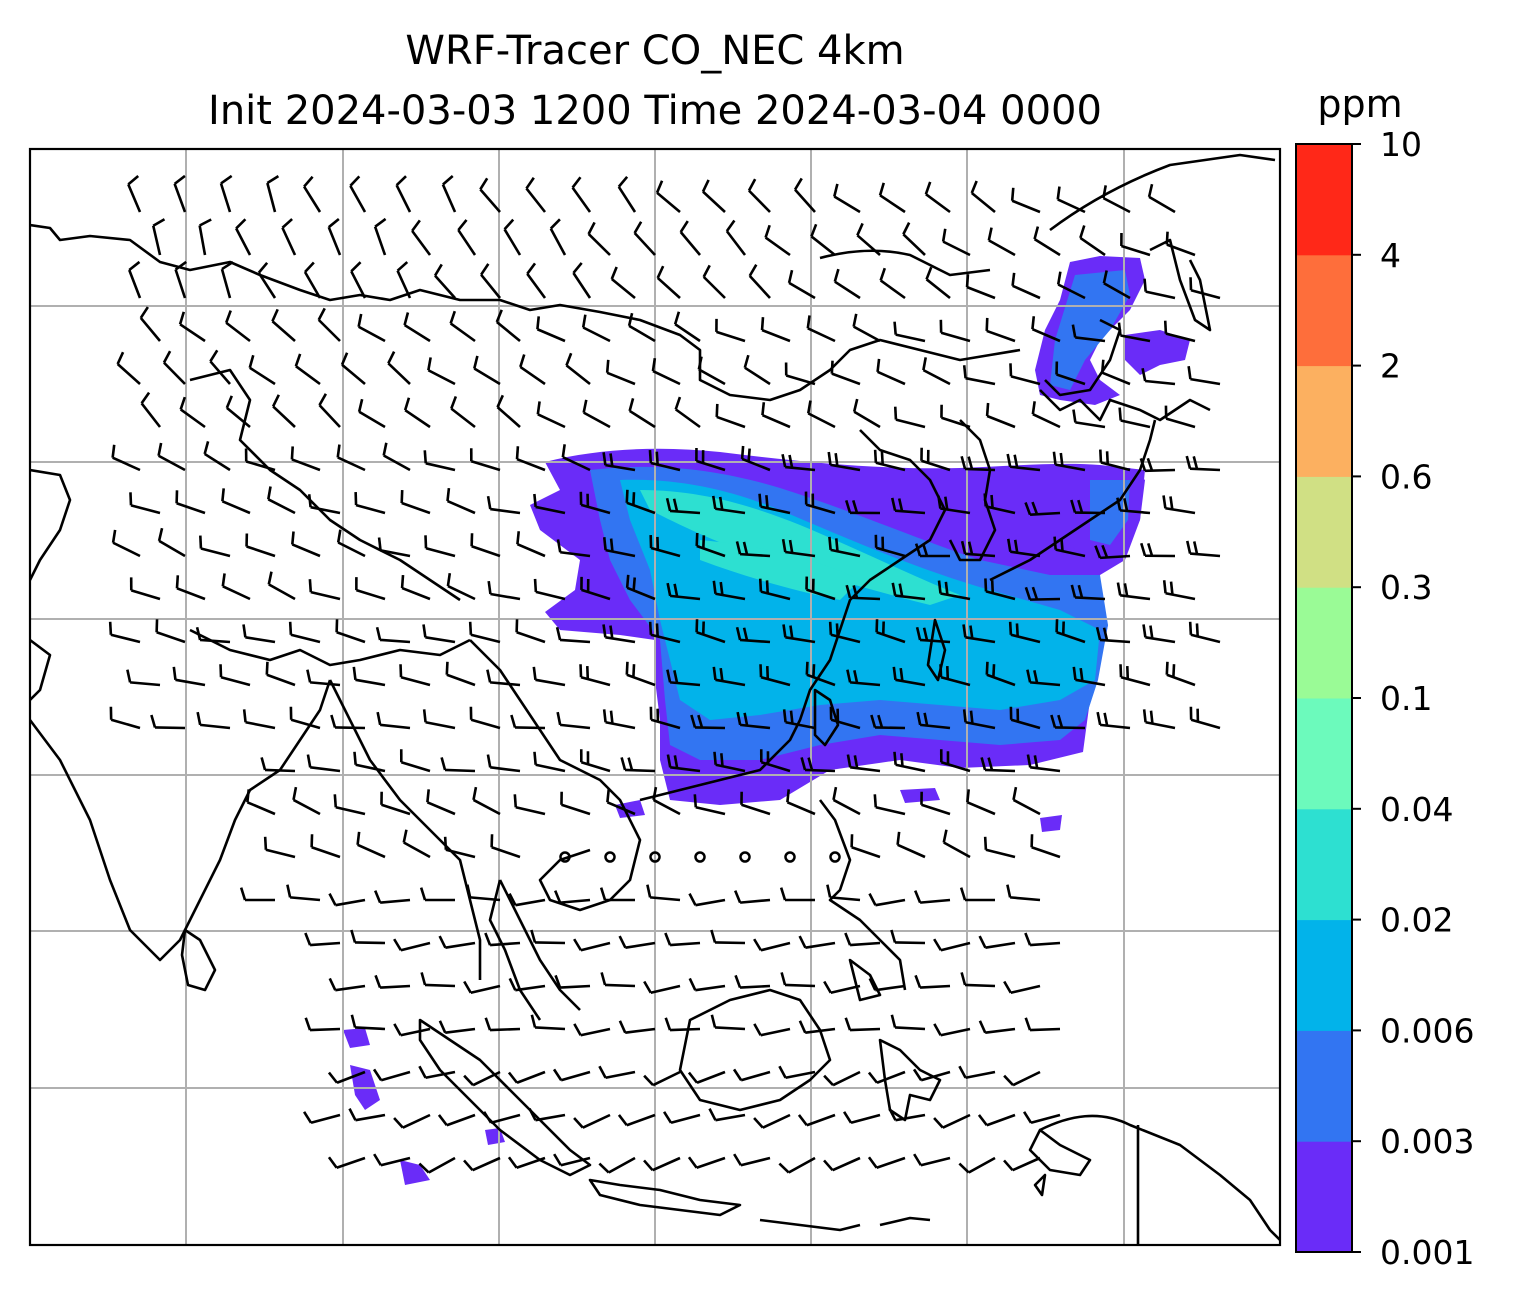  What do you see at coordinates (1390, 366) in the screenshot?
I see `colorbar-tick-label: 2` at bounding box center [1390, 366].